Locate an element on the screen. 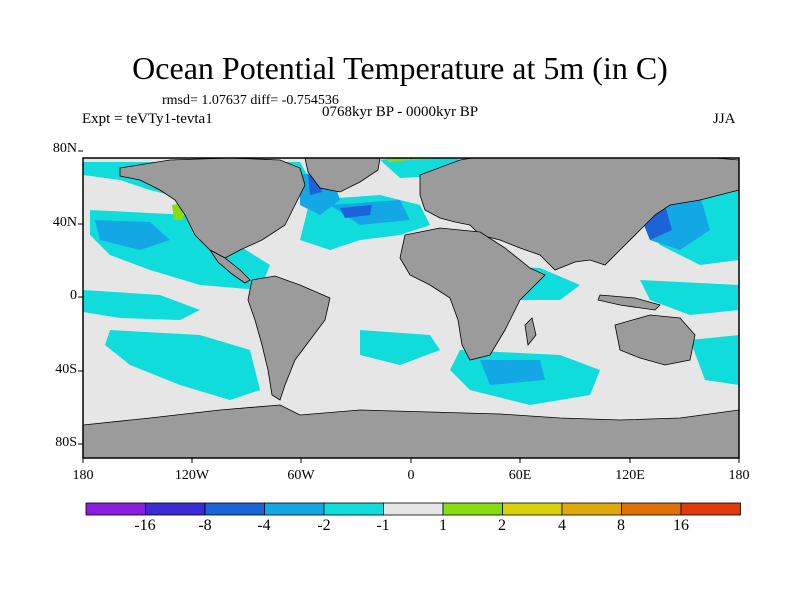 The width and height of the screenshot is (800, 600). lat-label-40n: 40N is located at coordinates (64, 222).